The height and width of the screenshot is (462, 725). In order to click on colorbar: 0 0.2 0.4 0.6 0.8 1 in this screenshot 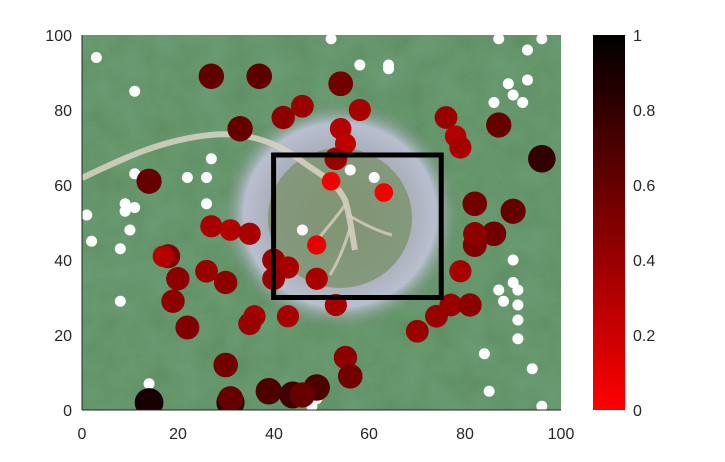, I will do `click(624, 224)`.